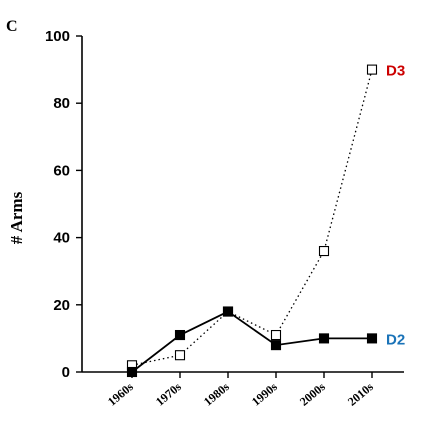 Image resolution: width=426 pixels, height=433 pixels. Describe the element at coordinates (57, 36) in the screenshot. I see `y-tick-label: 100` at that location.